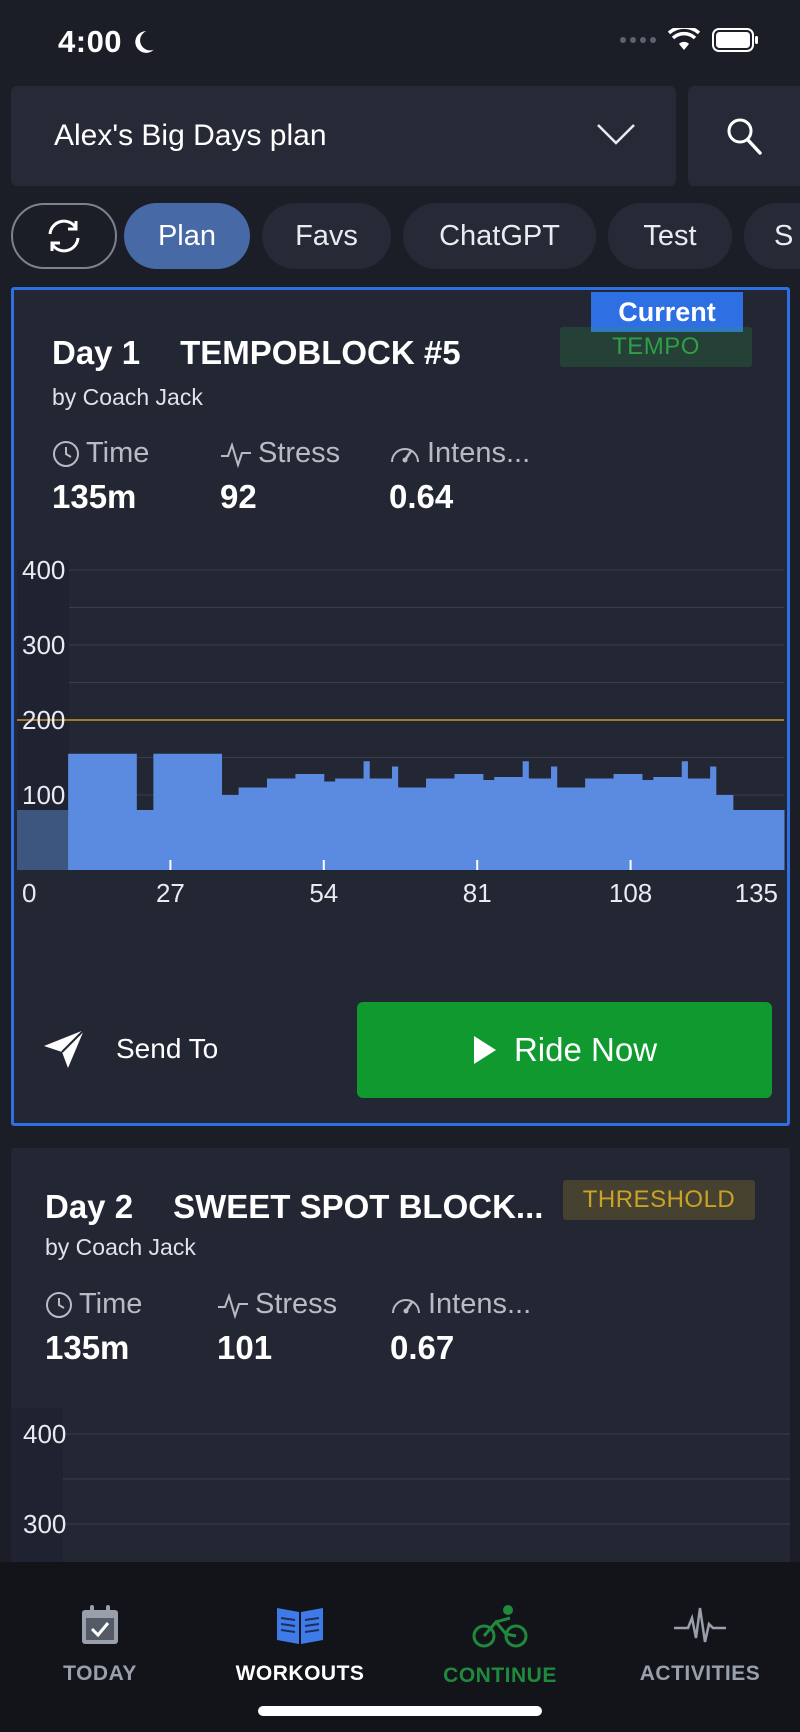  What do you see at coordinates (400, 42) in the screenshot?
I see `status-bar: 4:00` at bounding box center [400, 42].